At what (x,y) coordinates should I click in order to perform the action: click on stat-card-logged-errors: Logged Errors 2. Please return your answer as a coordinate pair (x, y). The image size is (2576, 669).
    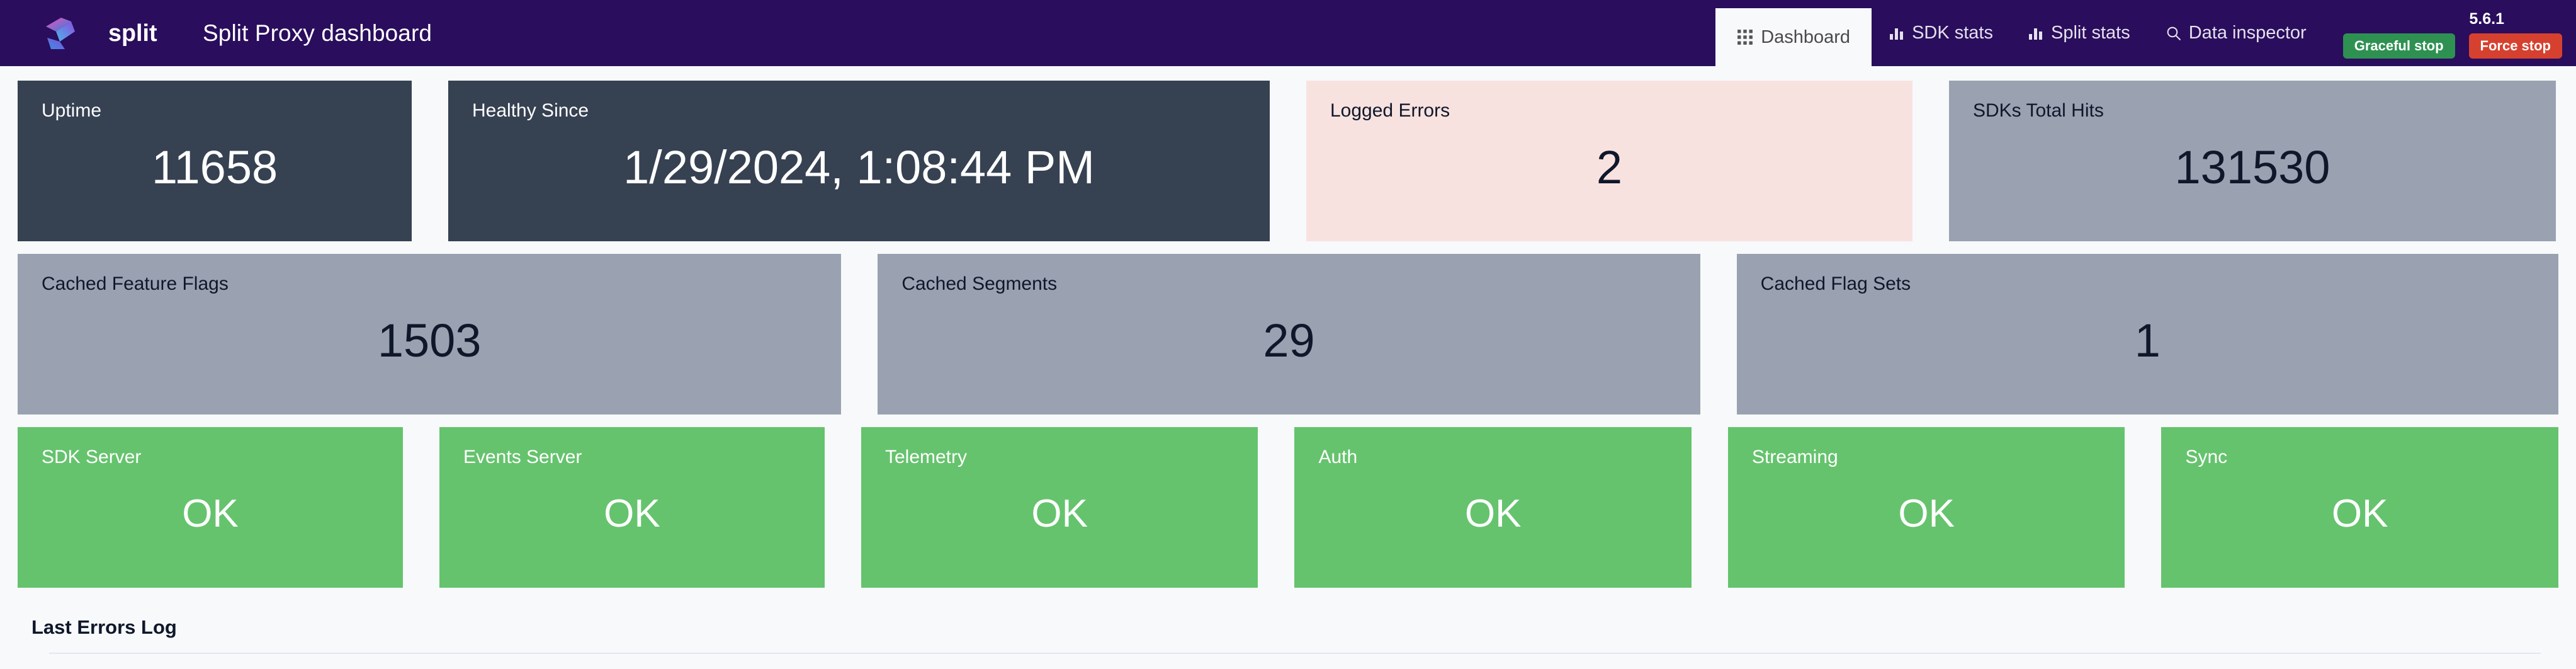
    Looking at the image, I should click on (1609, 161).